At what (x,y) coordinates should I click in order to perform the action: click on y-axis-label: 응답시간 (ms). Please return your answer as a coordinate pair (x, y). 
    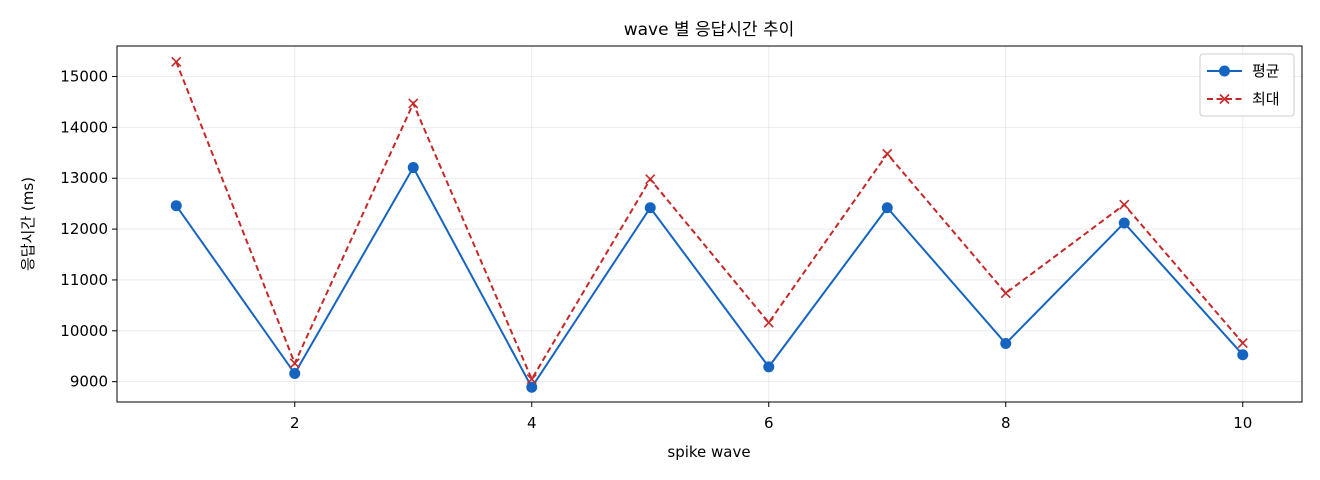
    Looking at the image, I should click on (28, 224).